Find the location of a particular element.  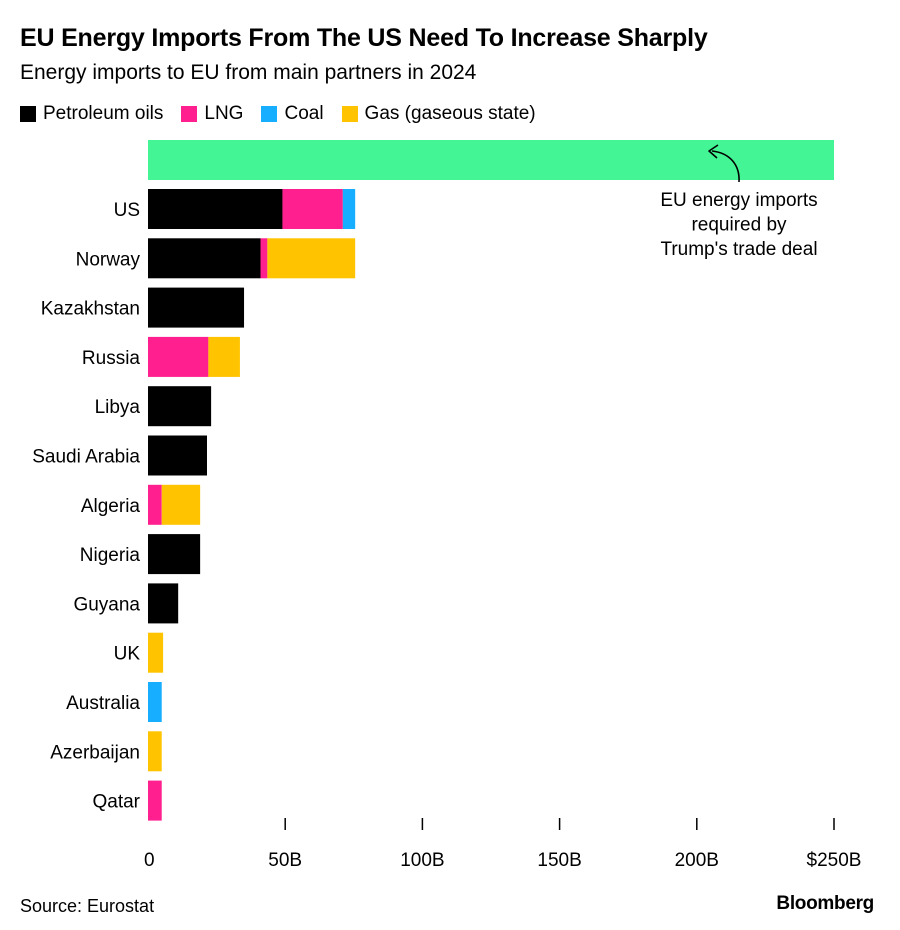

annotation-text-line: EU energy imports is located at coordinates (738, 200).